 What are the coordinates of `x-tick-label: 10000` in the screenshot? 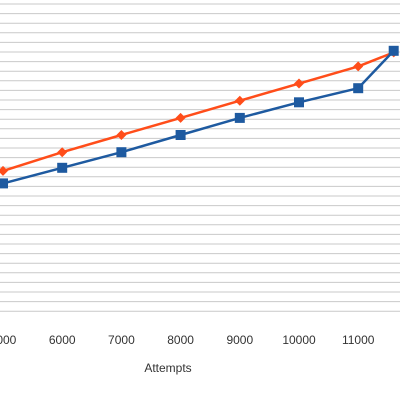 It's located at (299, 340).